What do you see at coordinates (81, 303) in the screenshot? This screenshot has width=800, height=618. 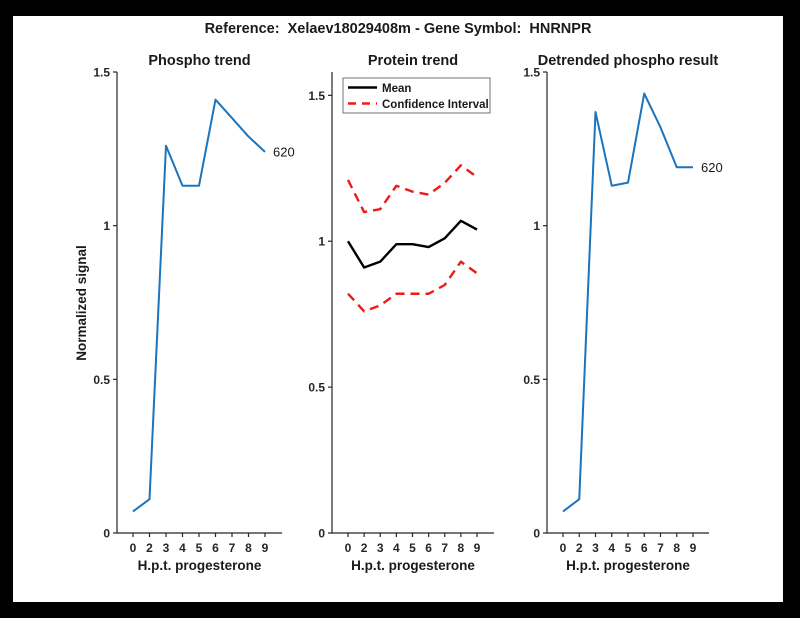 I see `y-axis-label: Normalized signal` at bounding box center [81, 303].